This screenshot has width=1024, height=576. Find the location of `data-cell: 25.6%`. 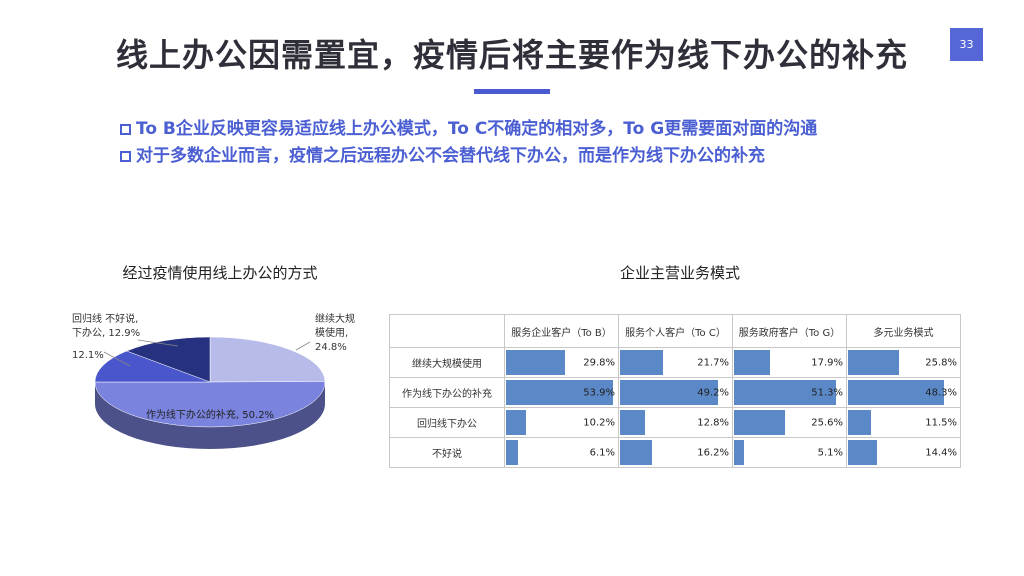

data-cell: 25.6% is located at coordinates (789, 422).